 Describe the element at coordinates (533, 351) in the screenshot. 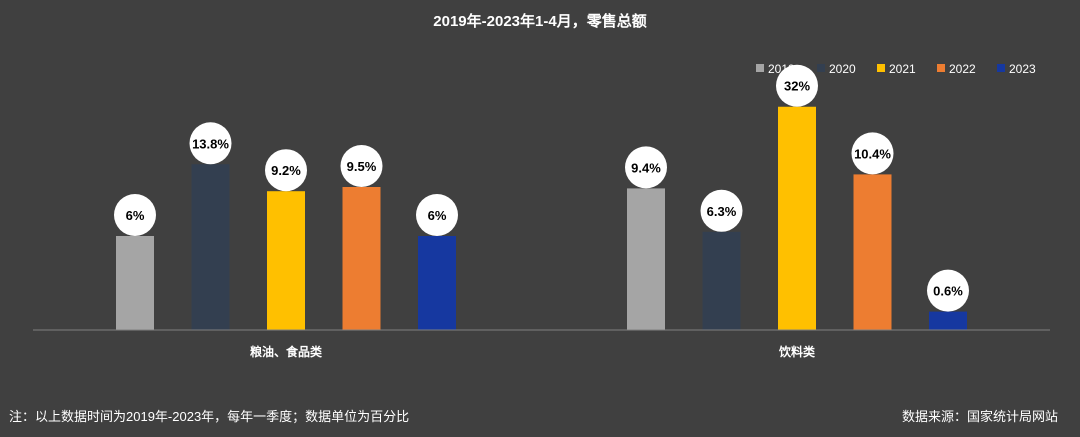

I see `category-labels: 粮油、食品类 饮料类` at that location.